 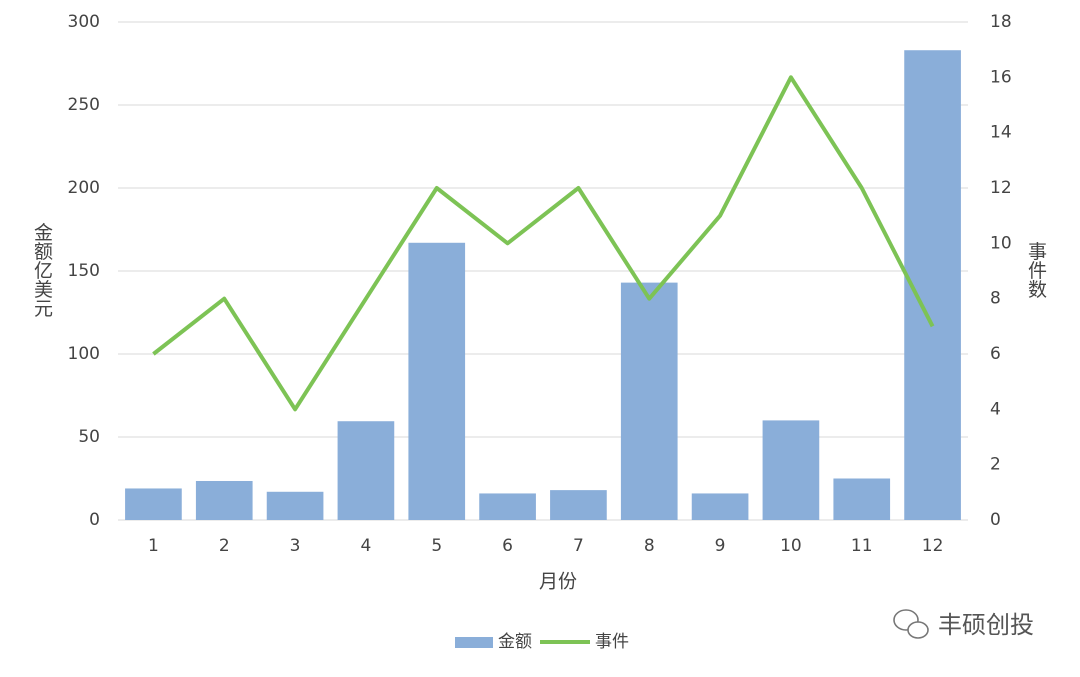 I want to click on x-tick-label: 5, so click(x=436, y=546).